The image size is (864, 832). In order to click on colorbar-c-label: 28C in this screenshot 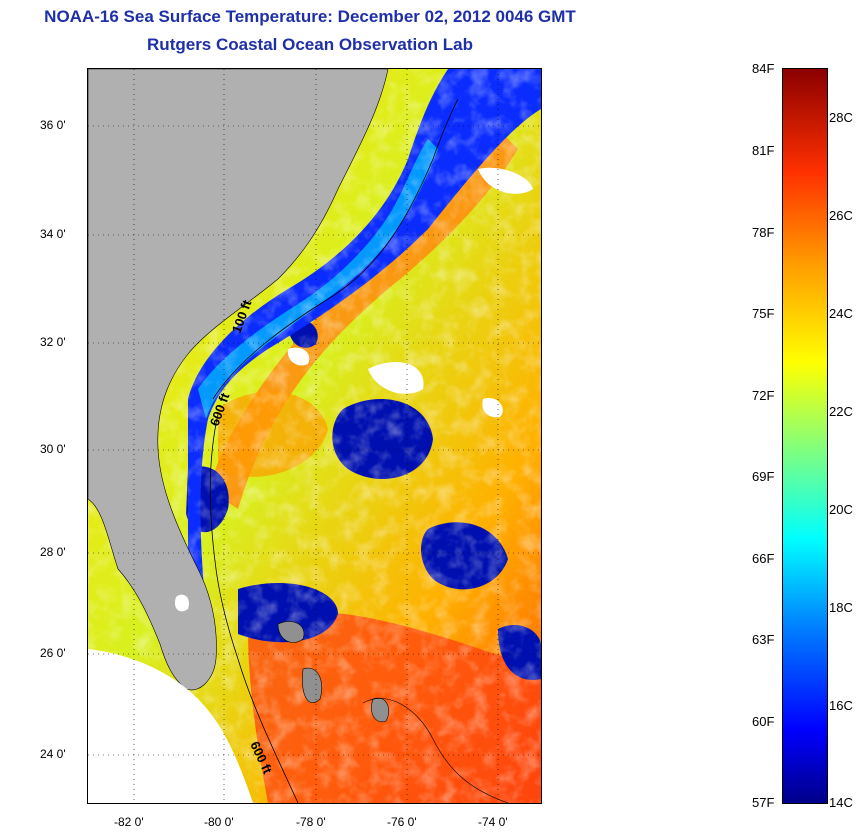, I will do `click(841, 117)`.